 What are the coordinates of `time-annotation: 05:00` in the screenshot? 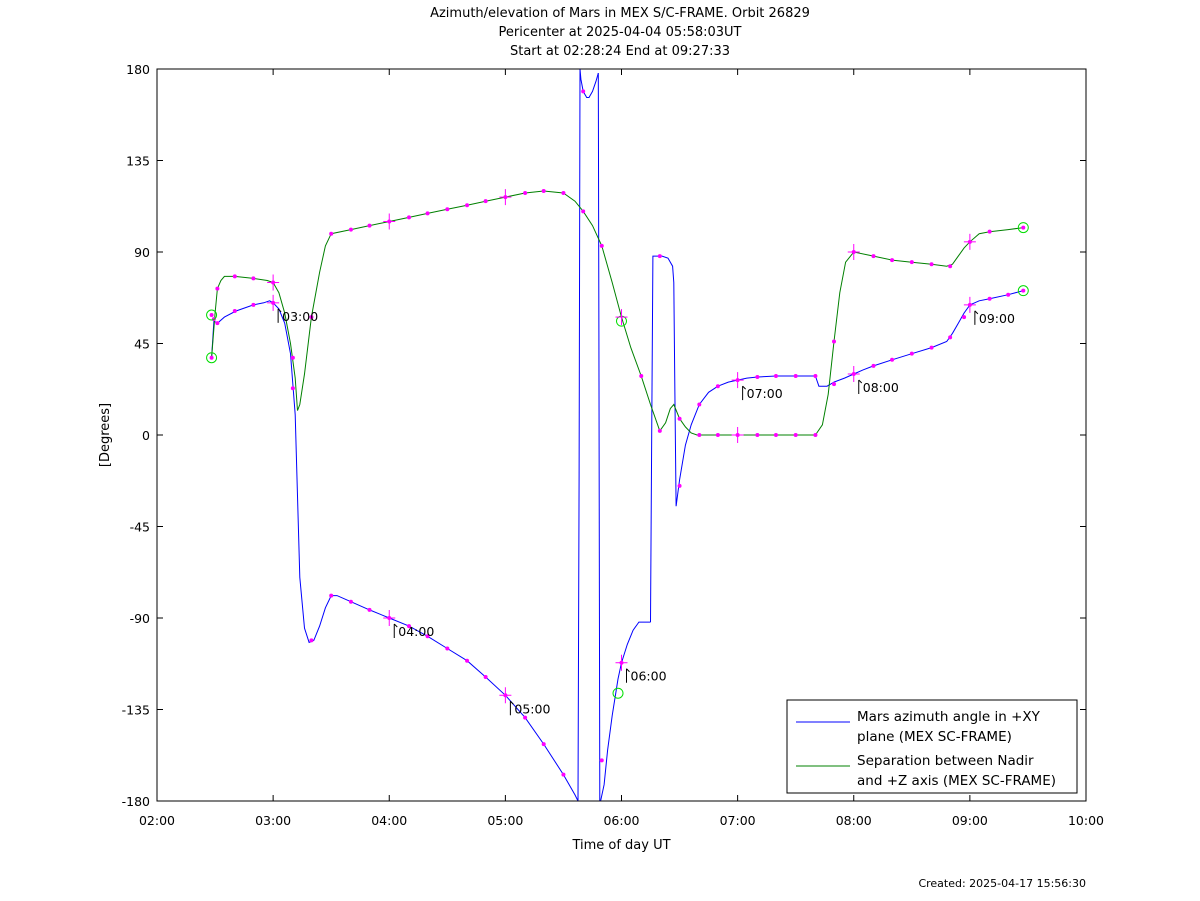 It's located at (529, 708).